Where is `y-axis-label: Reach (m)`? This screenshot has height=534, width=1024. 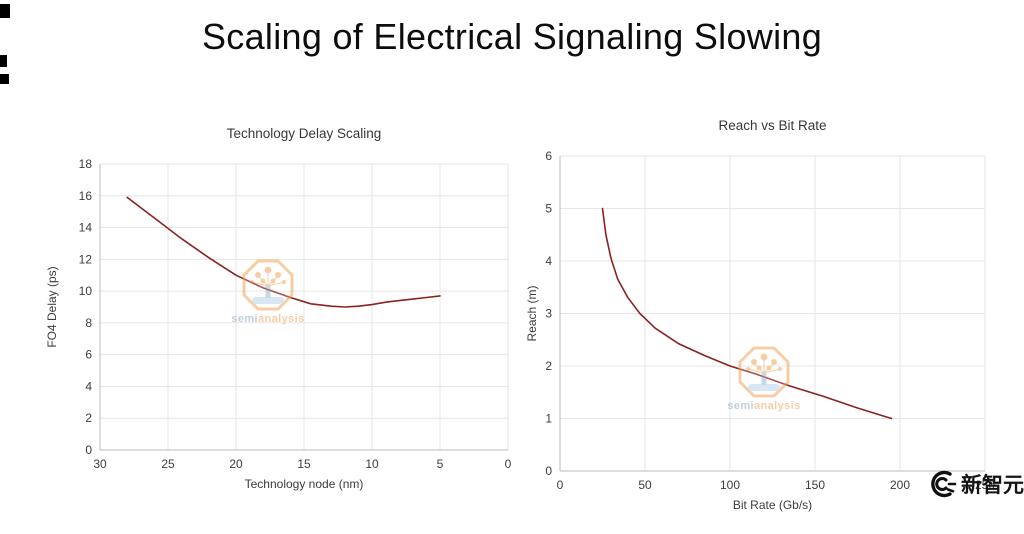 y-axis-label: Reach (m) is located at coordinates (532, 313).